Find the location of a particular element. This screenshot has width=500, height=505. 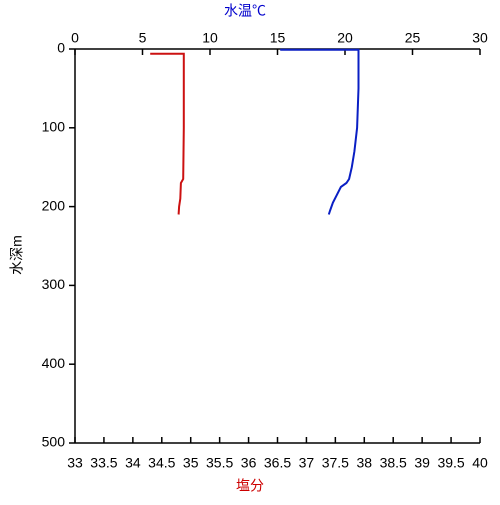

x2-tick-label: 30 is located at coordinates (480, 38).